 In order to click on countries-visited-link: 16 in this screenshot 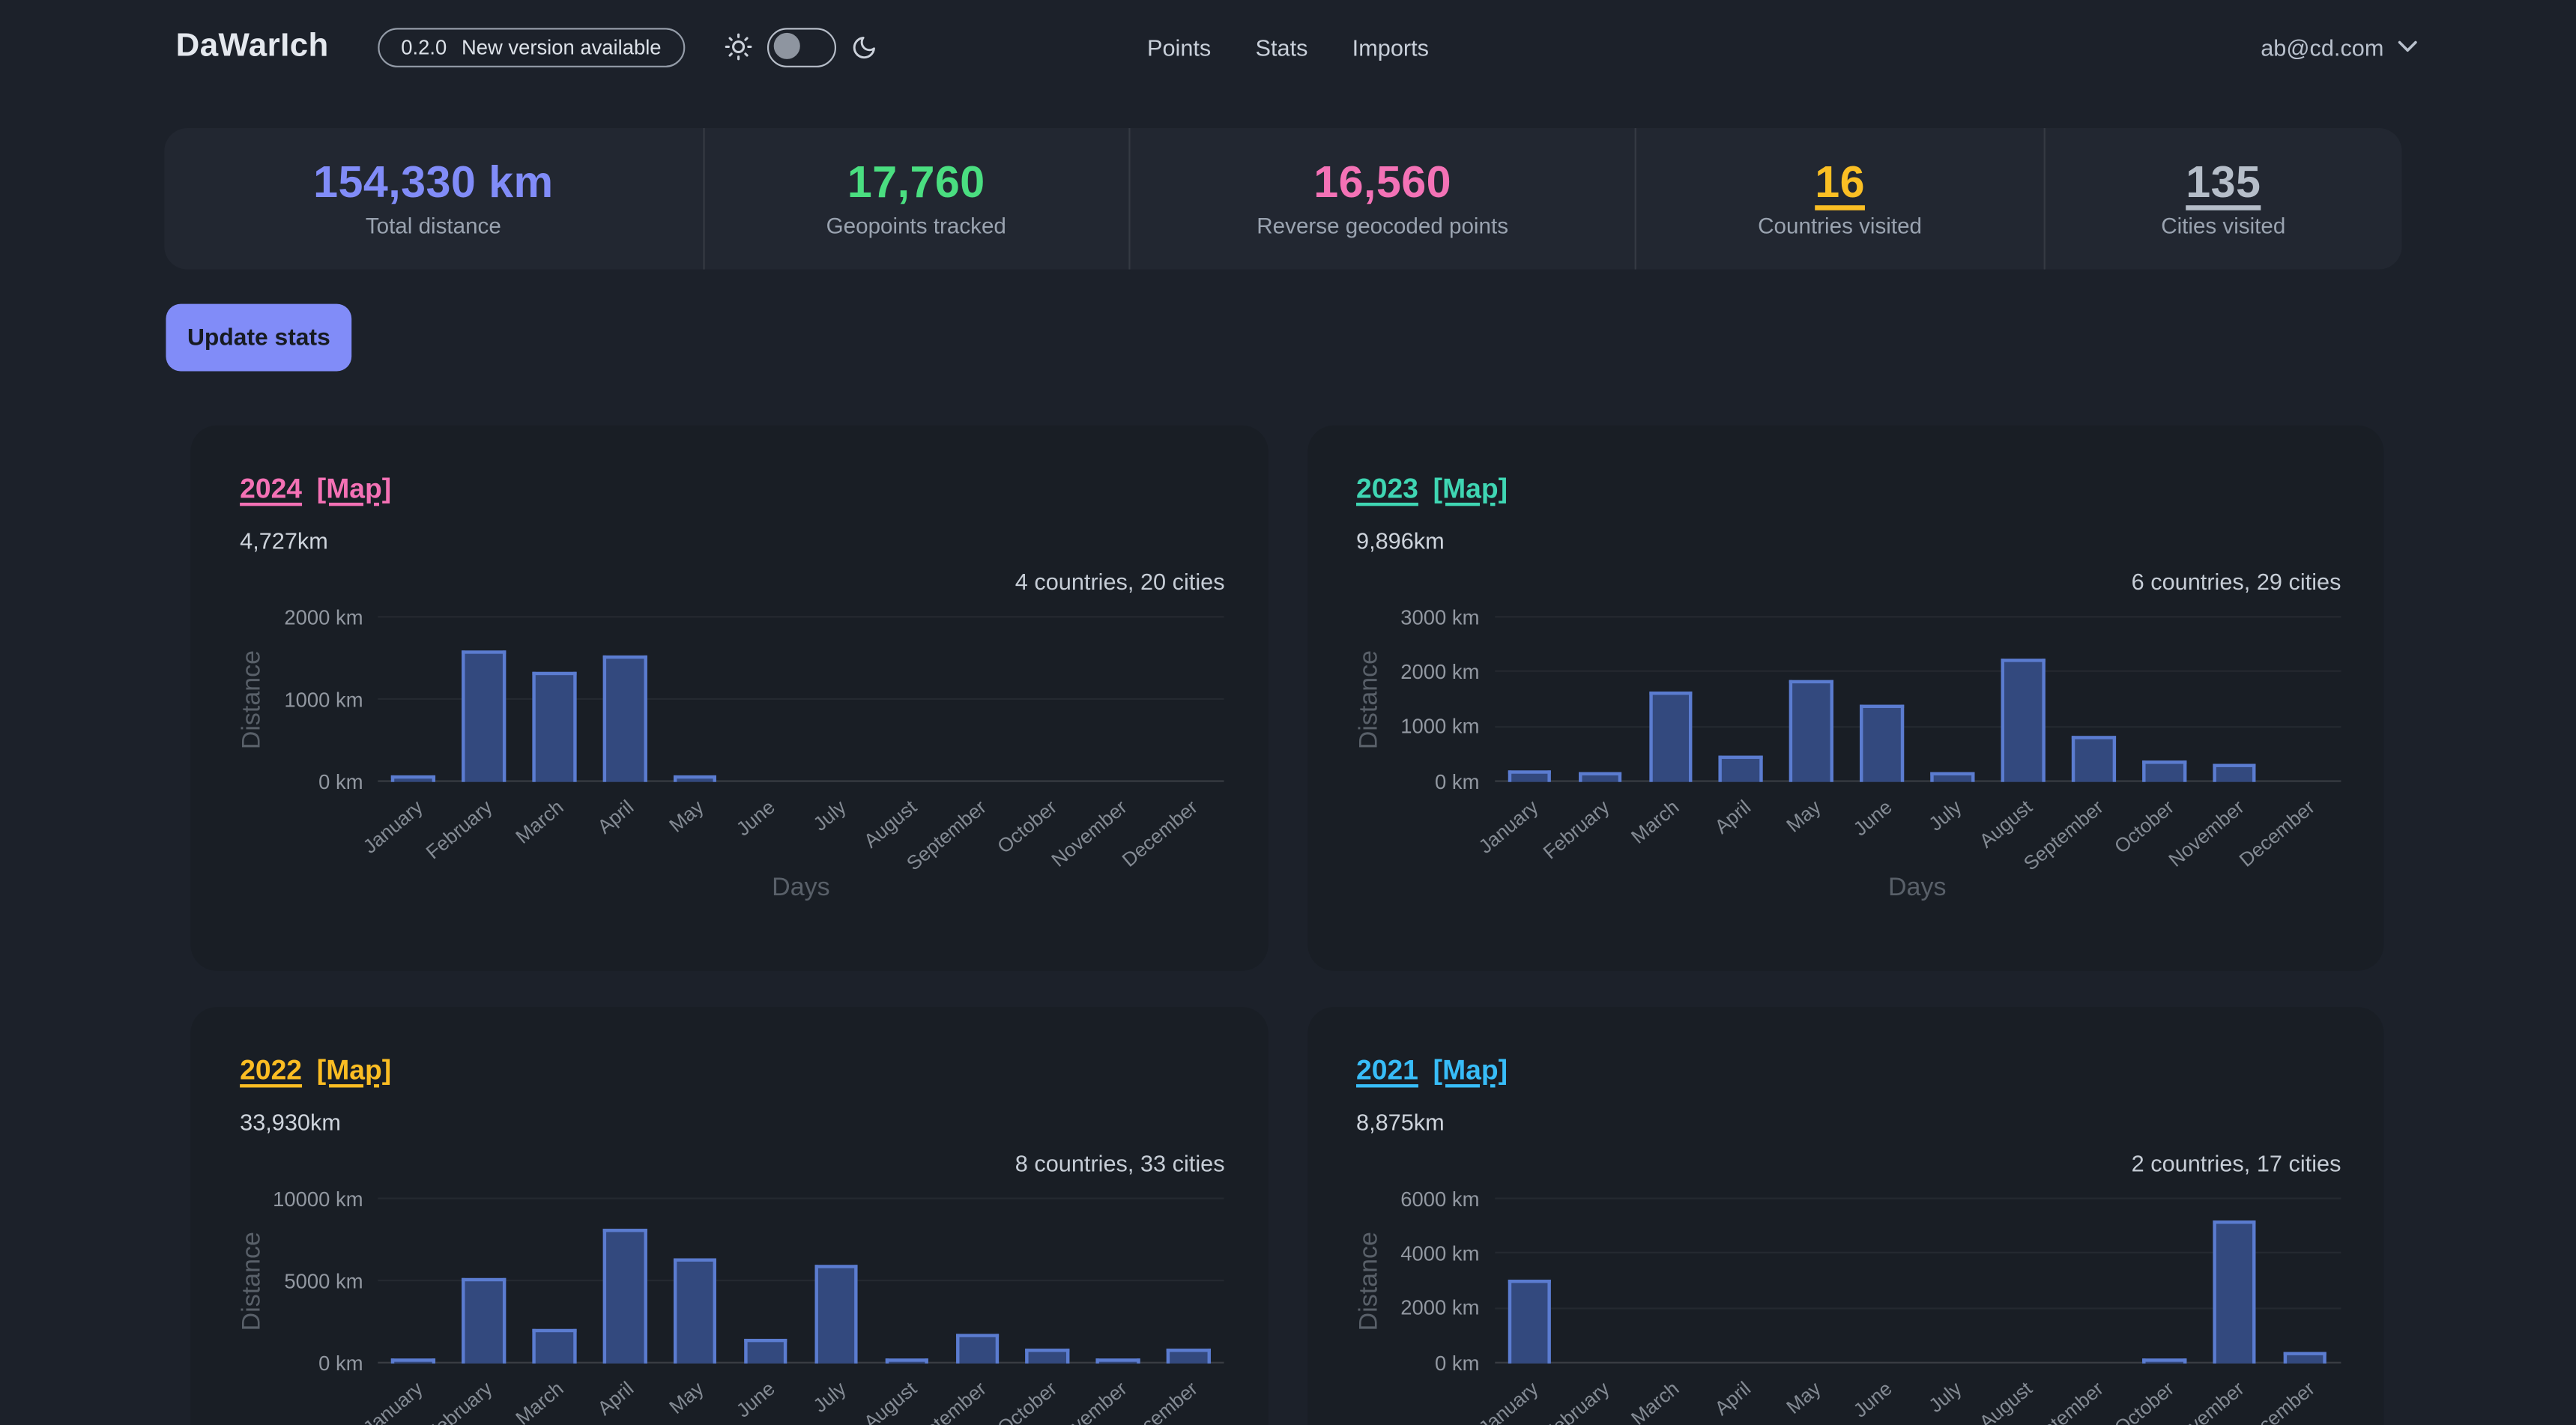, I will do `click(1840, 182)`.